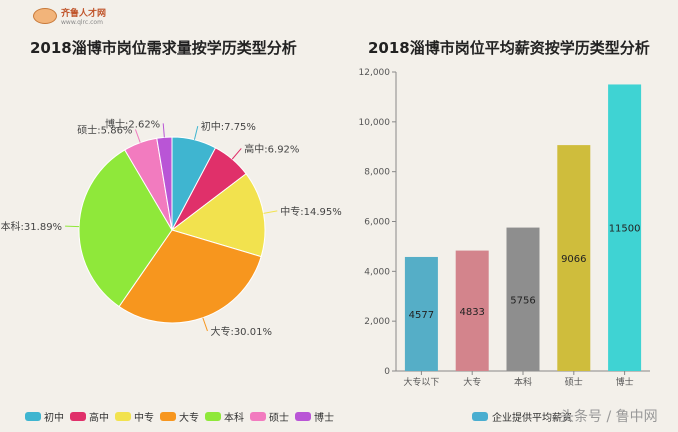 The width and height of the screenshot is (678, 432). I want to click on y-tick-label: 12,000, so click(375, 73).